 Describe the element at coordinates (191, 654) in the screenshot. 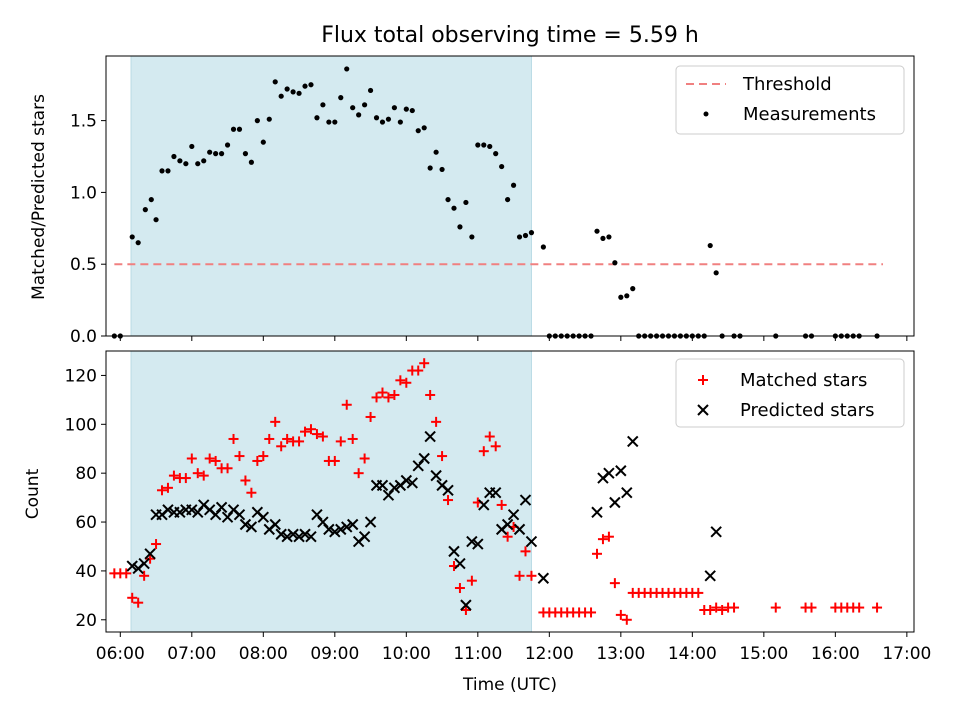

I see `x-tick-label: 07:00` at that location.